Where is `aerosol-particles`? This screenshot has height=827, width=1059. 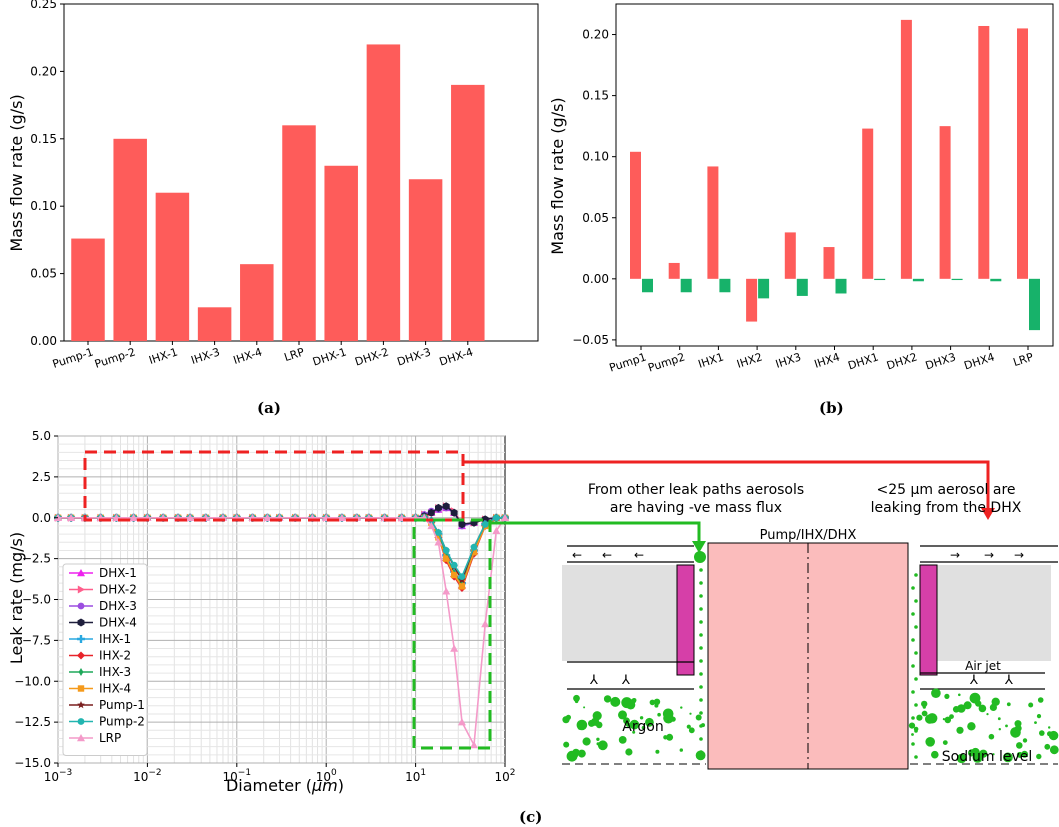
aerosol-particles is located at coordinates (810, 657).